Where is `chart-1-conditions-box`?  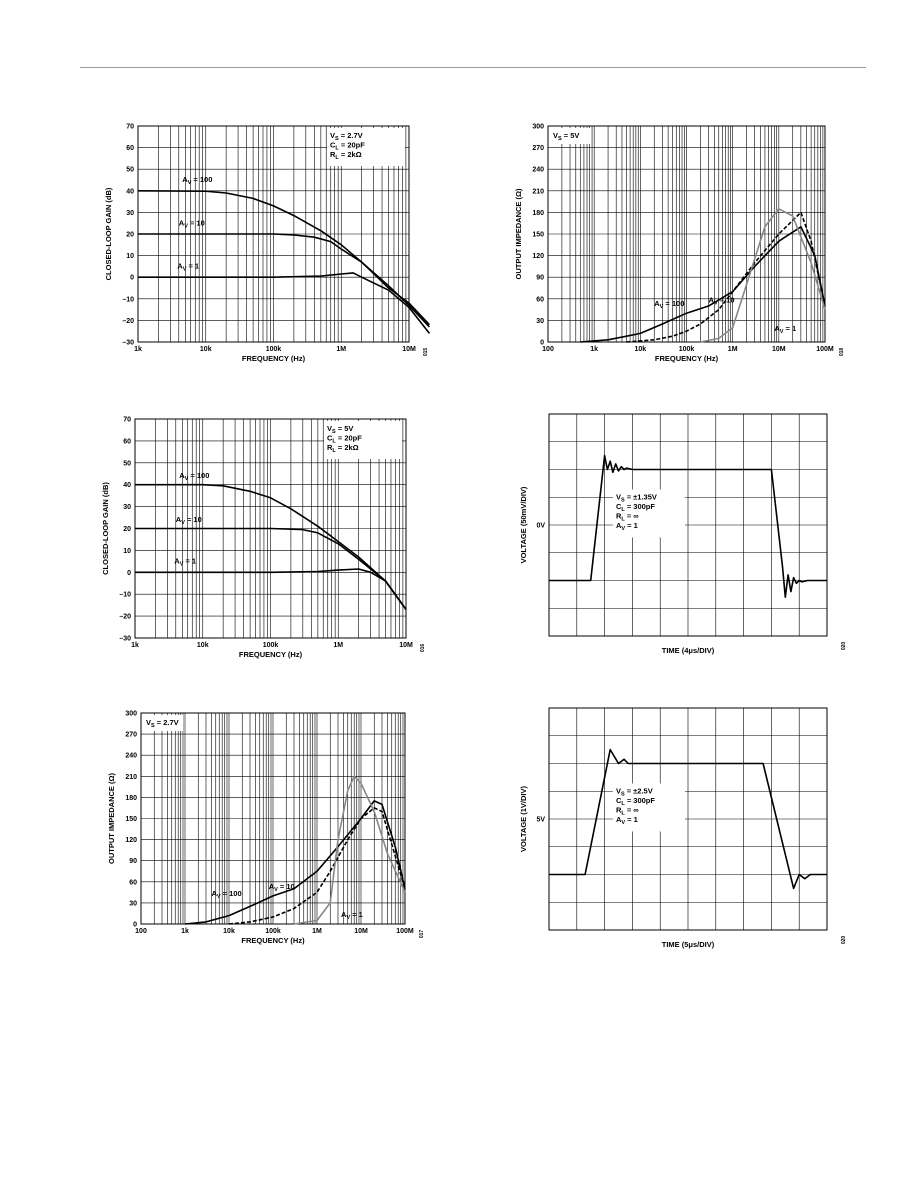 chart-1-conditions-box is located at coordinates (570, 136).